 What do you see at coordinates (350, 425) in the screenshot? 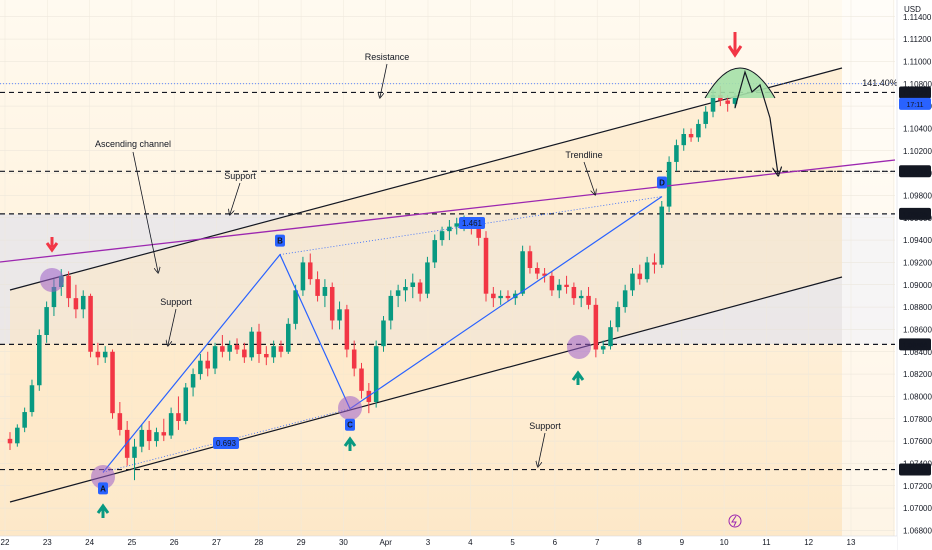
I see `pattern-point-label: C` at bounding box center [350, 425].